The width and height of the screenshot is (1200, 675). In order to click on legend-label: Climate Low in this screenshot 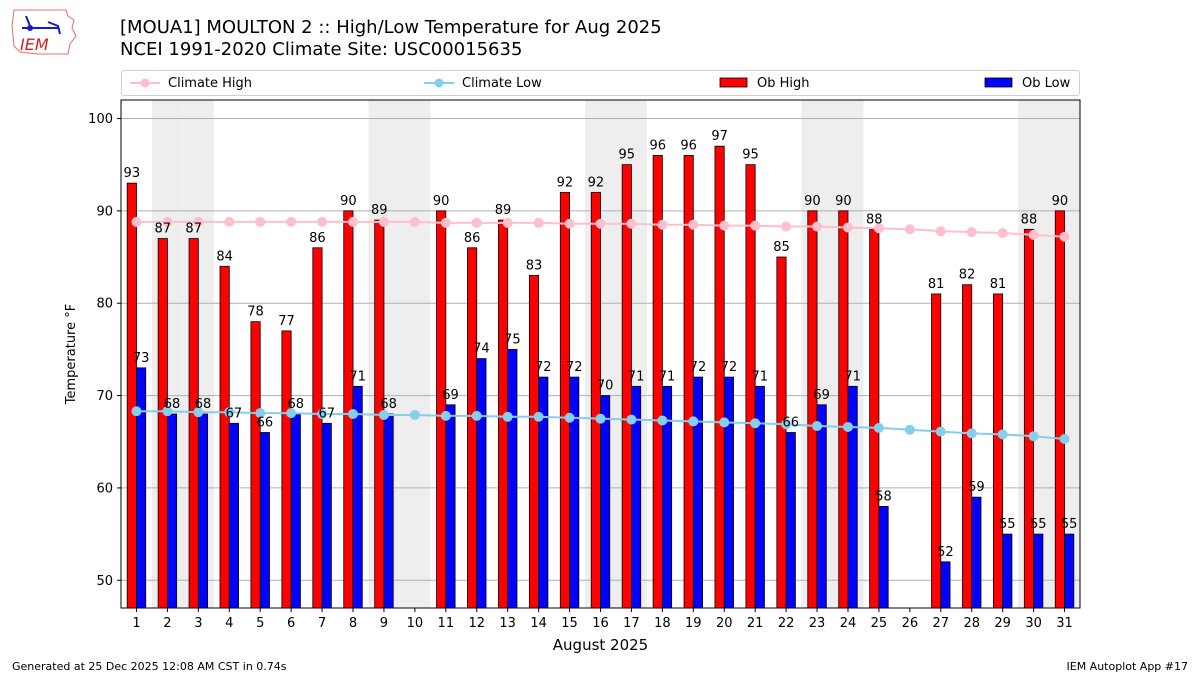, I will do `click(502, 83)`.